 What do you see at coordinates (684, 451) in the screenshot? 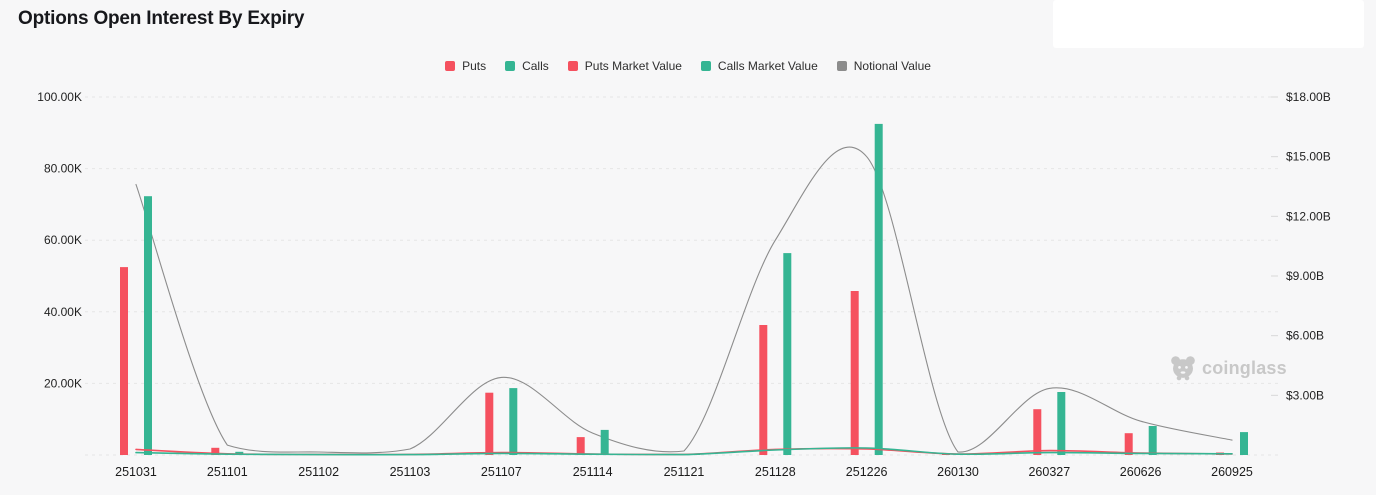
I see `calls-market-value-line` at bounding box center [684, 451].